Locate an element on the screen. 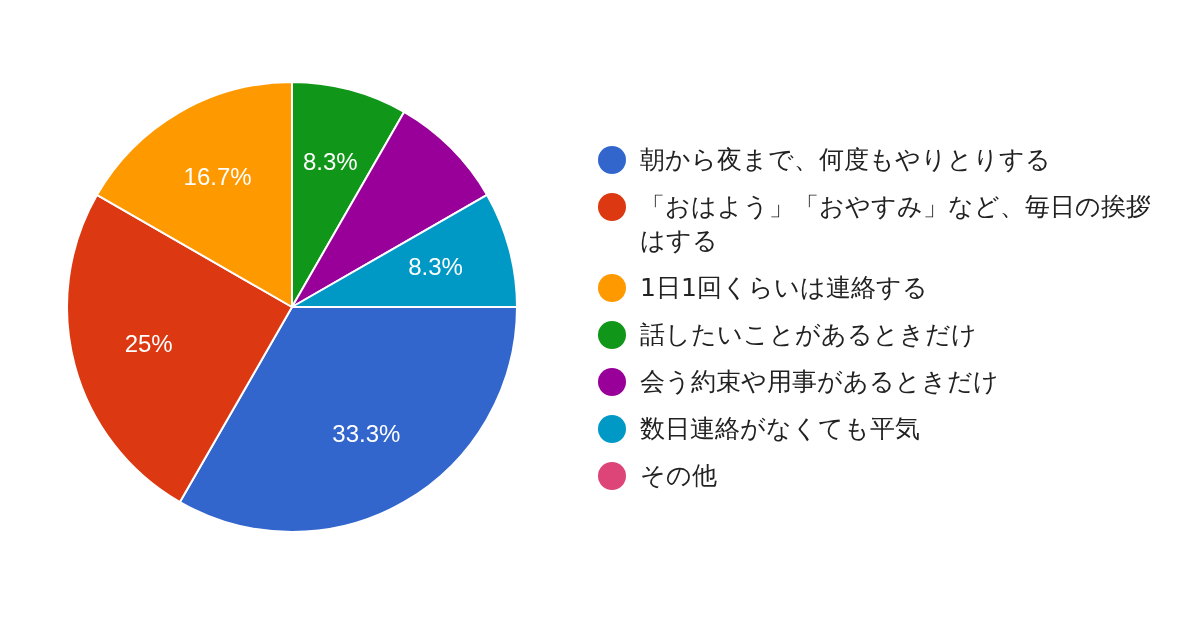  legend-label: その他 is located at coordinates (679, 476).